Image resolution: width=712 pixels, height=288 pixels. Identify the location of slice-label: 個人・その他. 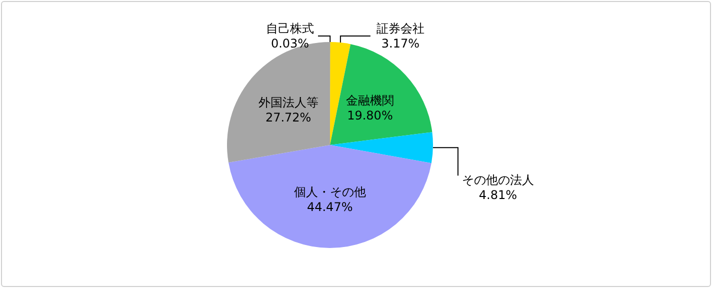
(330, 192).